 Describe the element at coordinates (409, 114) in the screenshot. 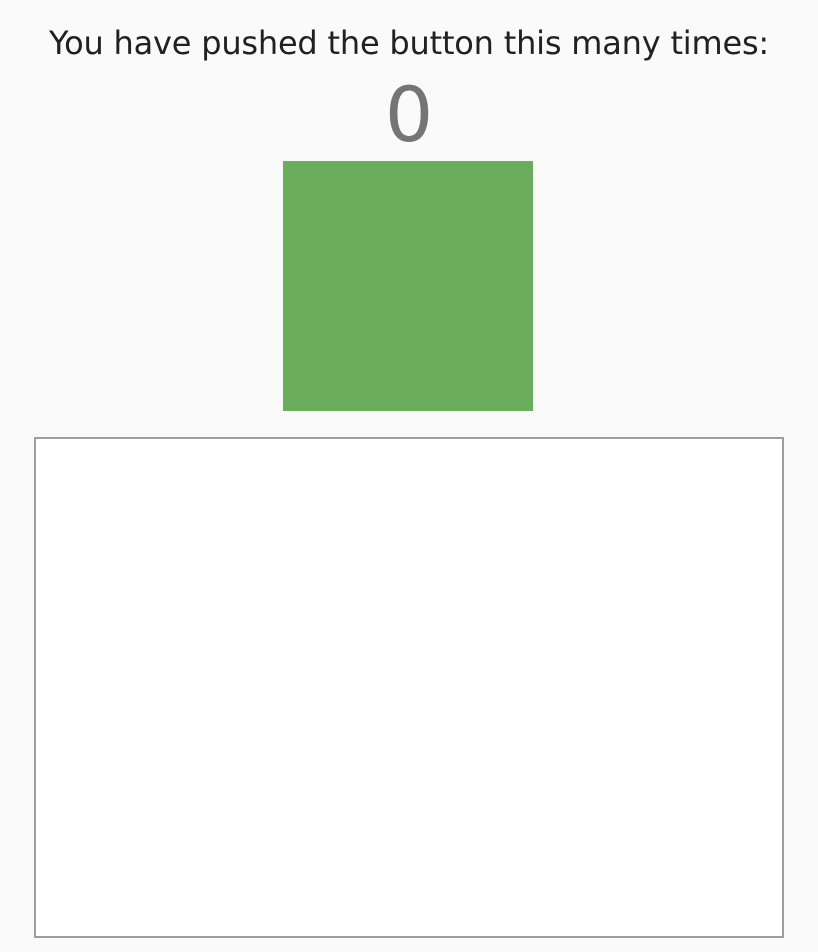

I see `counter-value: 0` at that location.